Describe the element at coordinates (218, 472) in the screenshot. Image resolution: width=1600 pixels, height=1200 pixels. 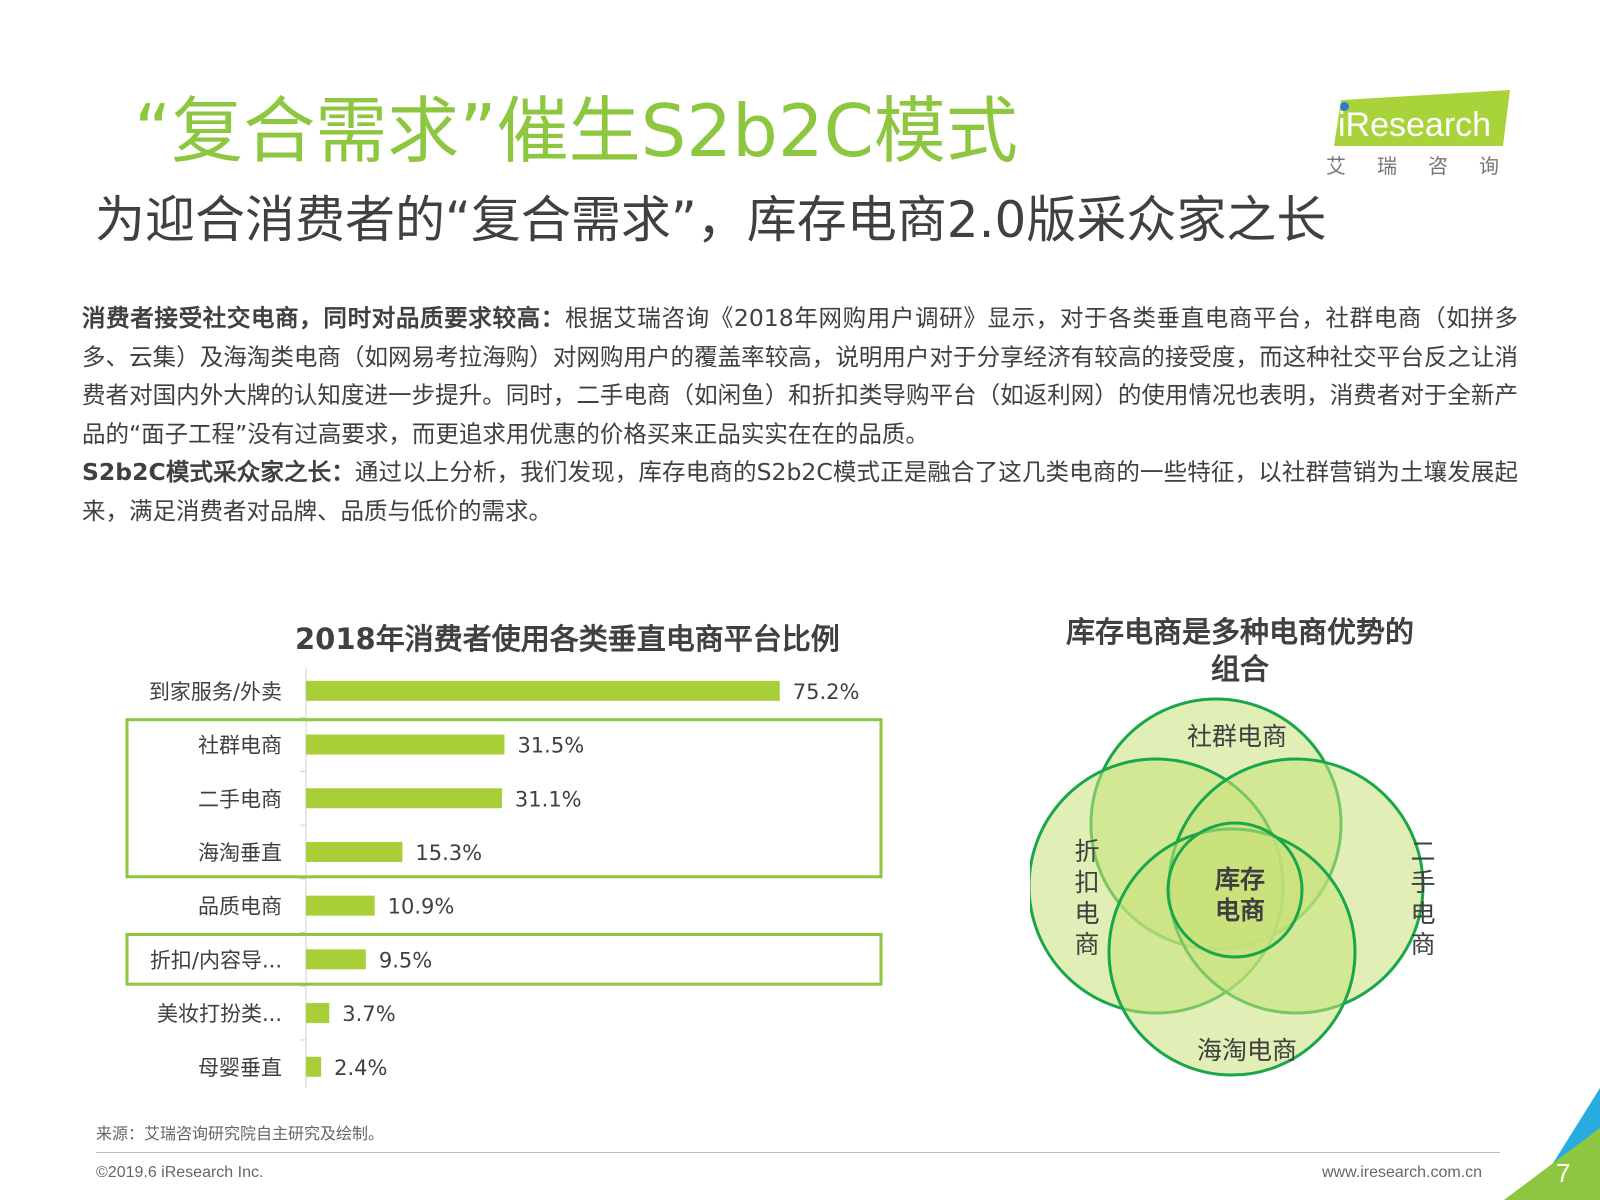
I see `paragraph-2-lead: S2b2C模式采众家之长：` at that location.